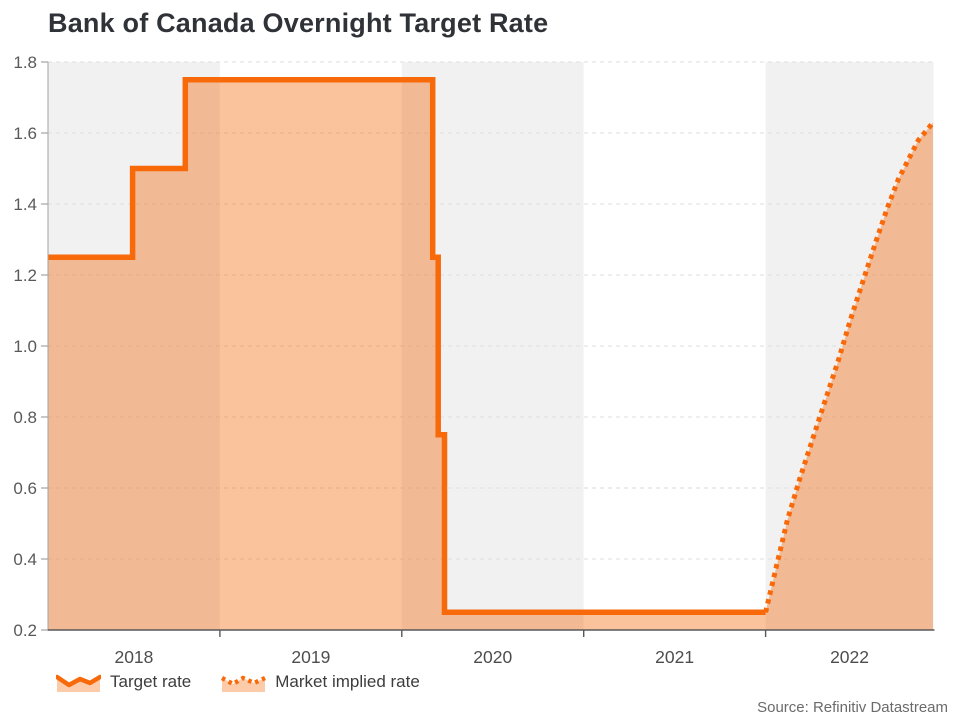 Image resolution: width=960 pixels, height=720 pixels. Describe the element at coordinates (25, 62) in the screenshot. I see `y-tick-label: 1.8` at that location.